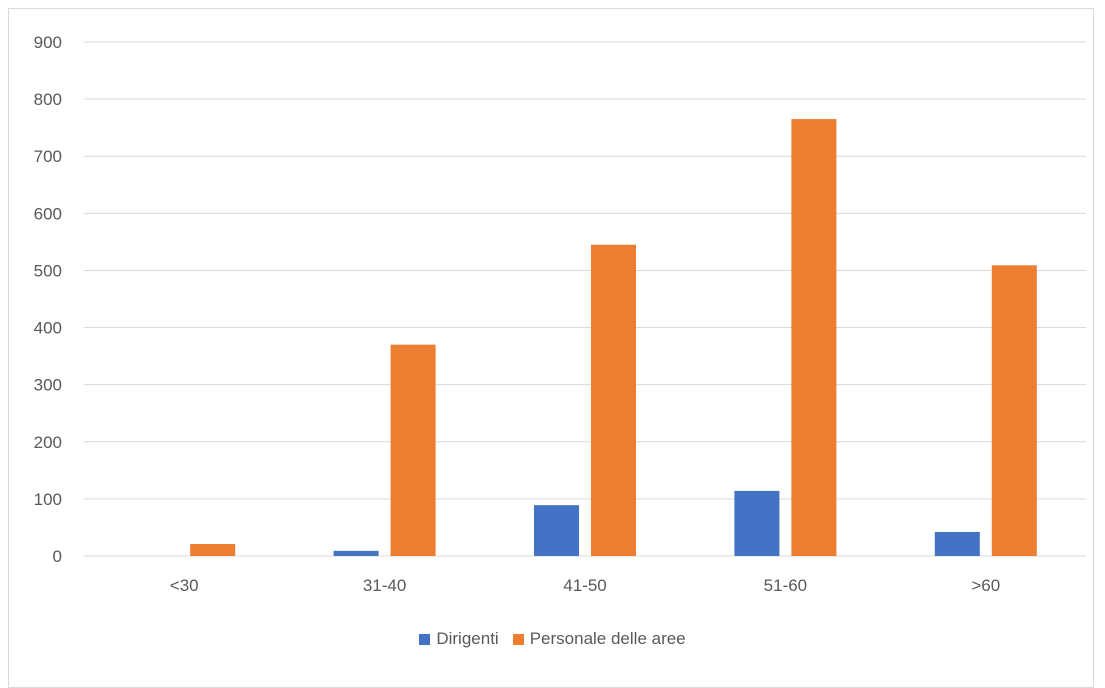 The image size is (1105, 688). What do you see at coordinates (48, 156) in the screenshot?
I see `y-tick-label: 700` at bounding box center [48, 156].